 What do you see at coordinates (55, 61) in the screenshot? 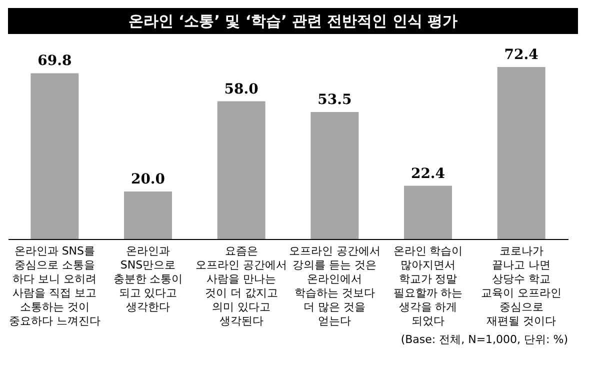
I see `data-label: 69.8` at bounding box center [55, 61].